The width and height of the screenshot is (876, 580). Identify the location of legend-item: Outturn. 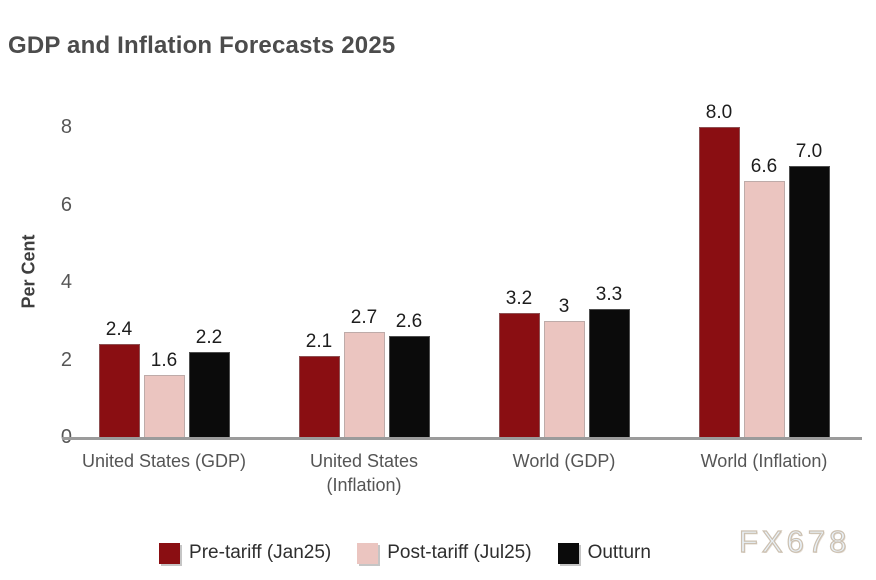
(604, 553).